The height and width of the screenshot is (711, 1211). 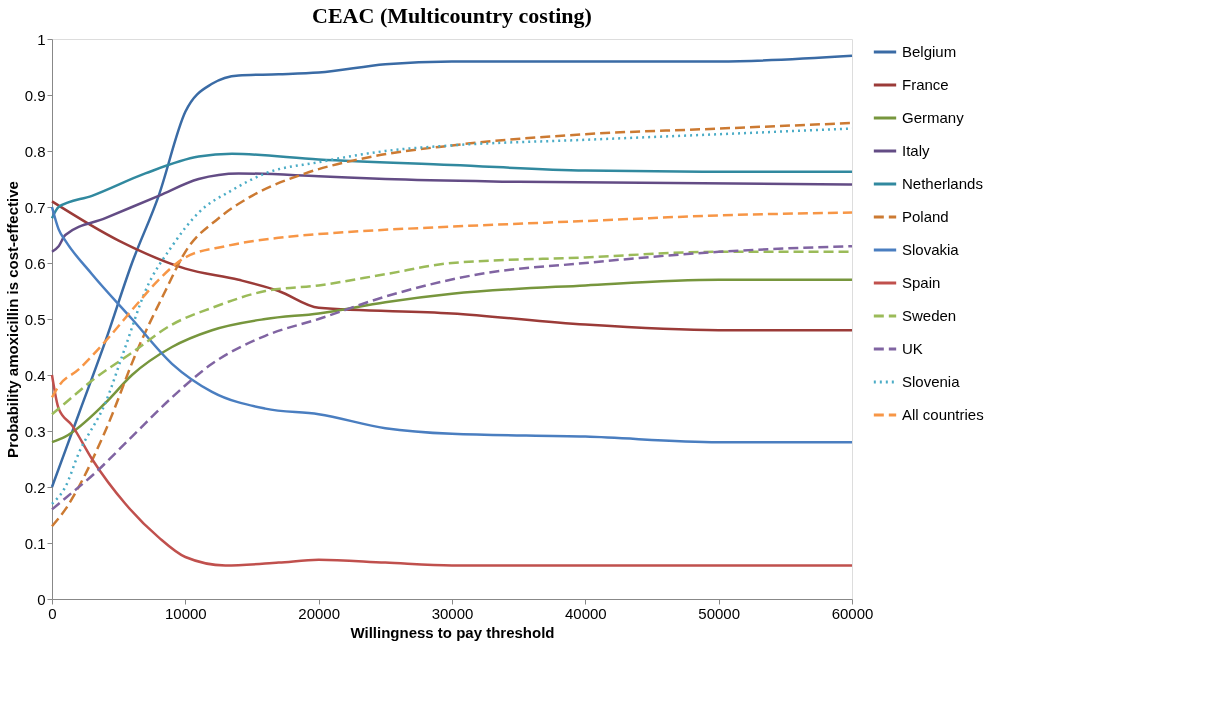 I want to click on y-tick-label: 1, so click(x=41, y=39).